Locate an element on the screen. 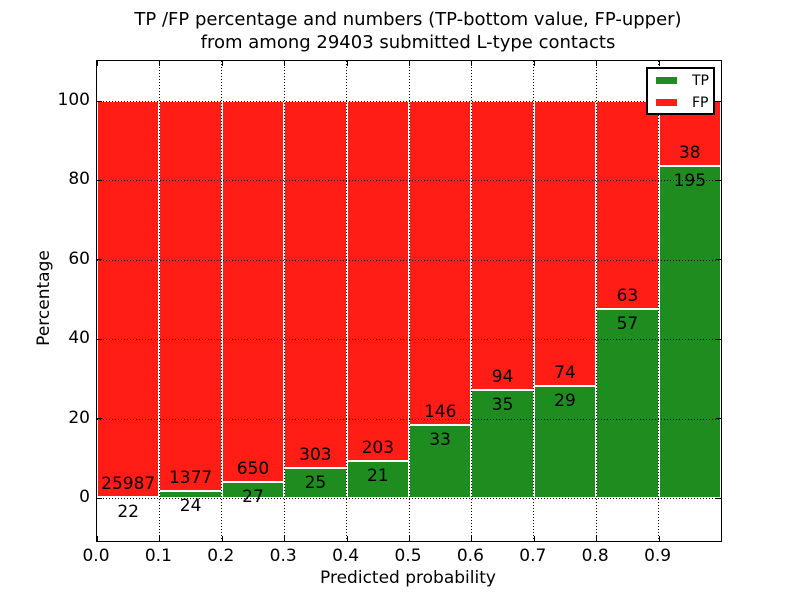  x-tick-label: 0.9 is located at coordinates (658, 556).